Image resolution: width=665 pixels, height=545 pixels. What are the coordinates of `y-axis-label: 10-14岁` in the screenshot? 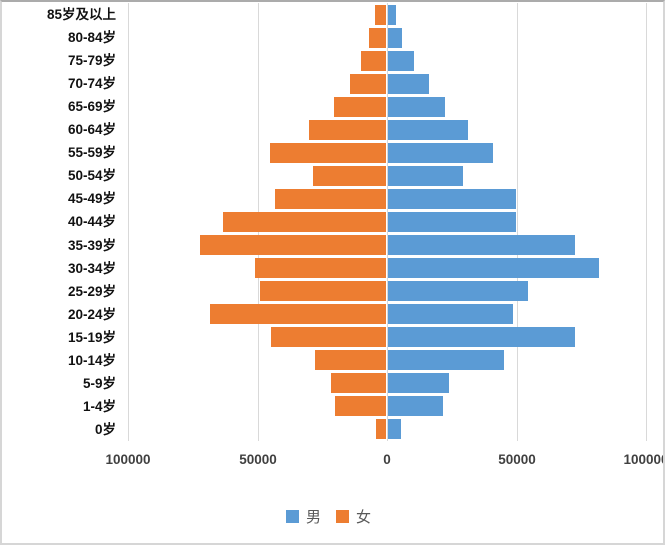 It's located at (91, 360).